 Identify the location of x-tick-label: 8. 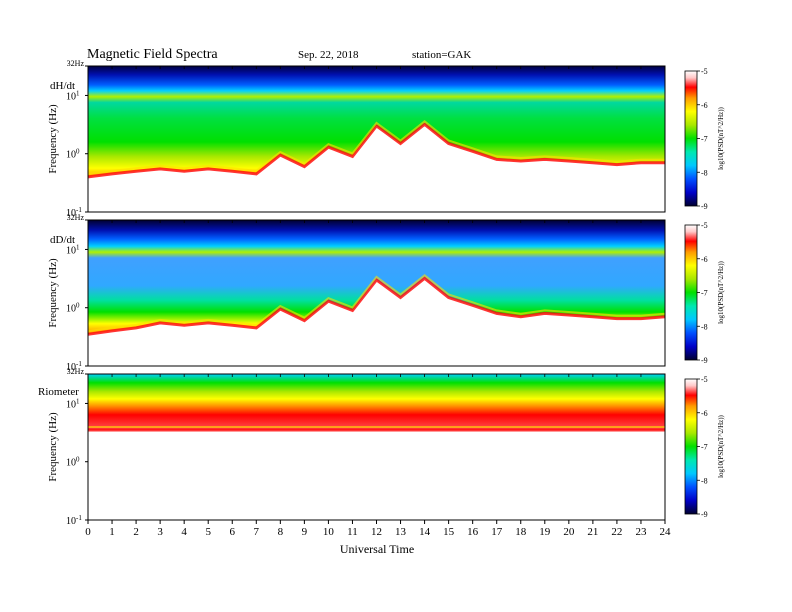
(281, 532).